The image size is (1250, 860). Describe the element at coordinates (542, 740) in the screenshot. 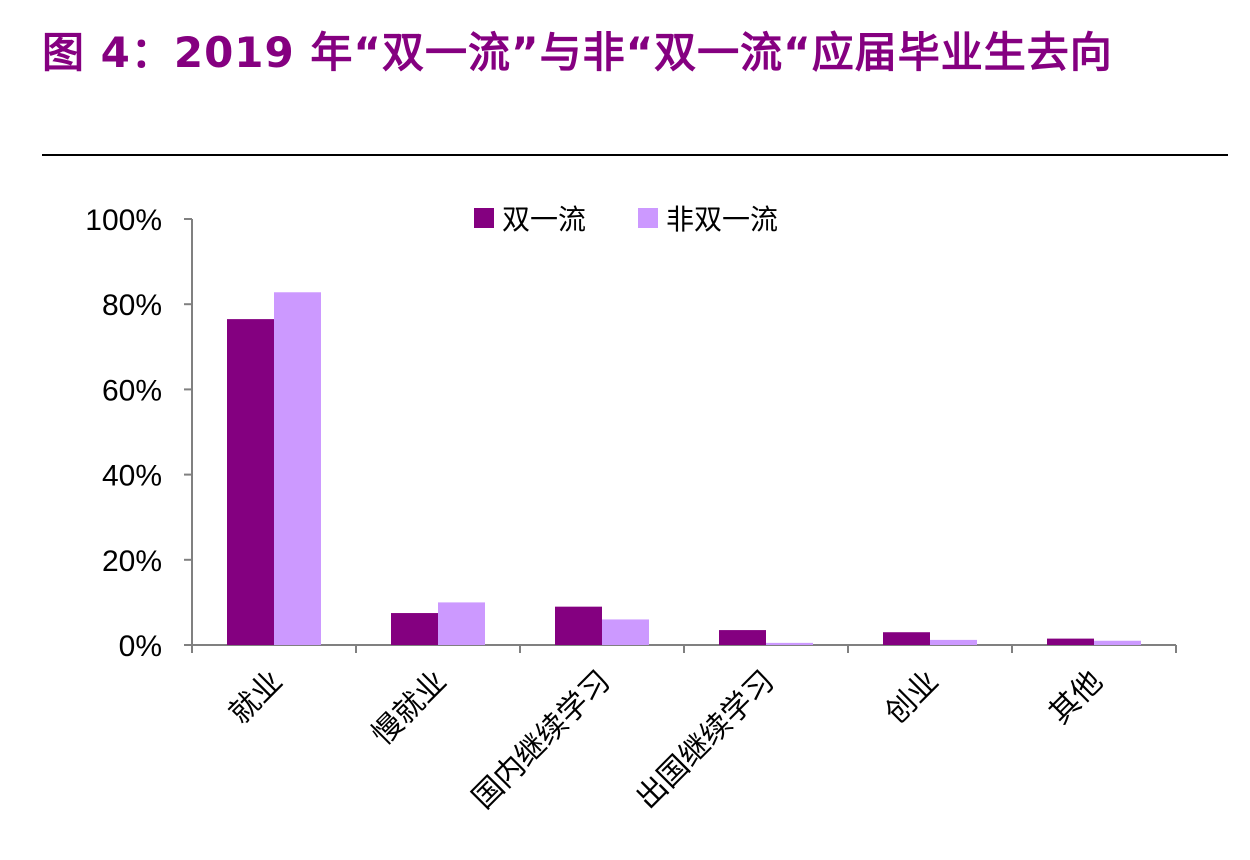

I see `x-category-label: 国内继续学习` at that location.